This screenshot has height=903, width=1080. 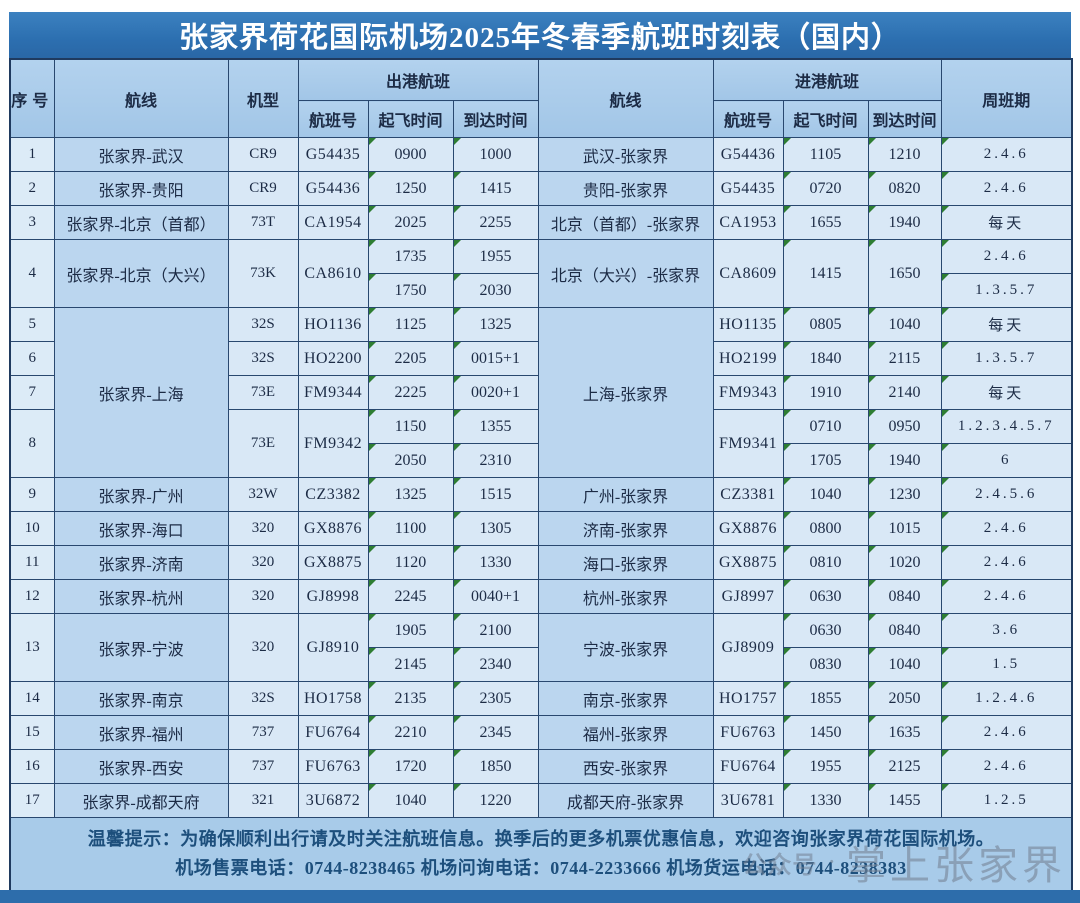 I want to click on cell-route: 成都天府-张家界, so click(x=625, y=800).